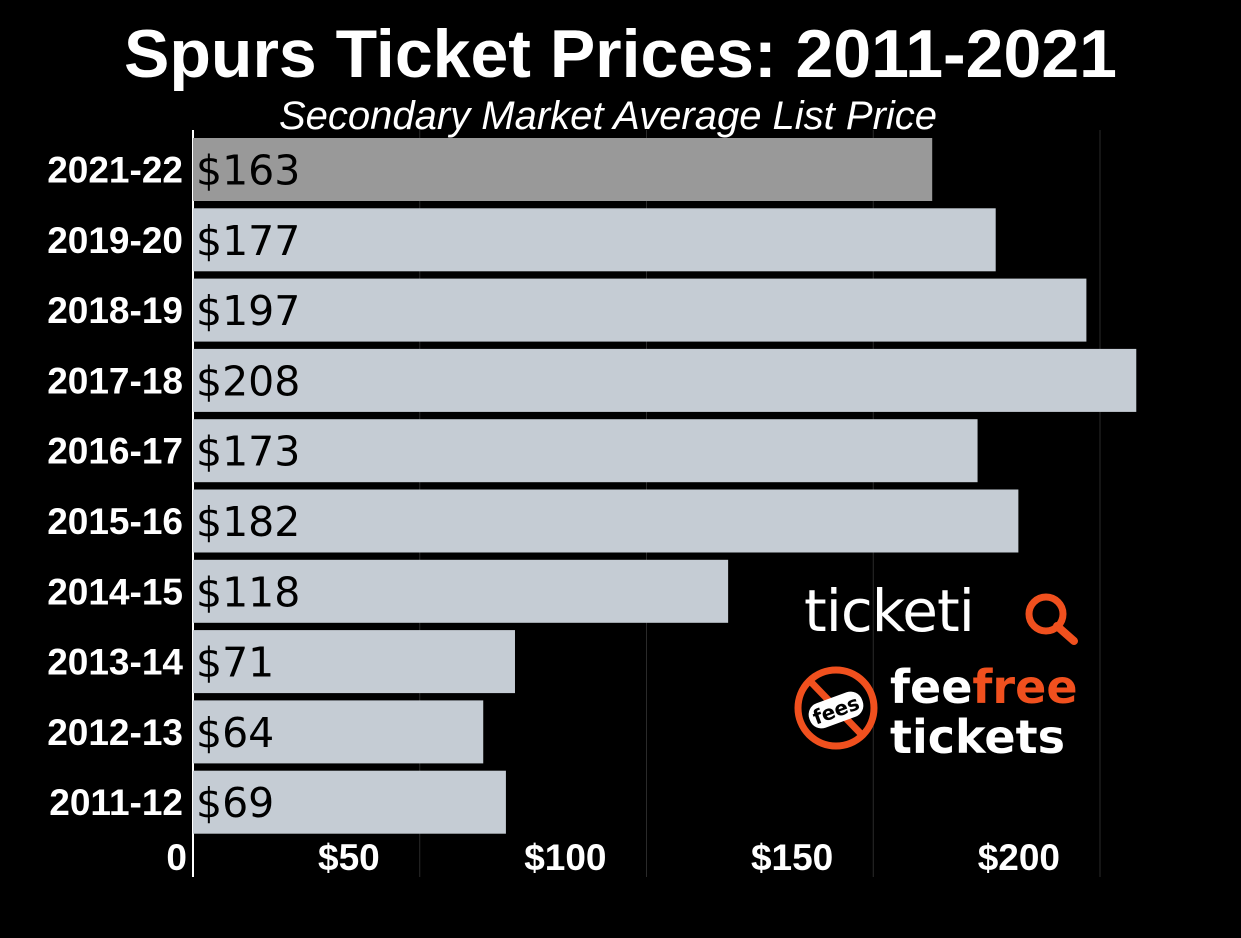  What do you see at coordinates (115, 240) in the screenshot?
I see `category-label: 2019-20` at bounding box center [115, 240].